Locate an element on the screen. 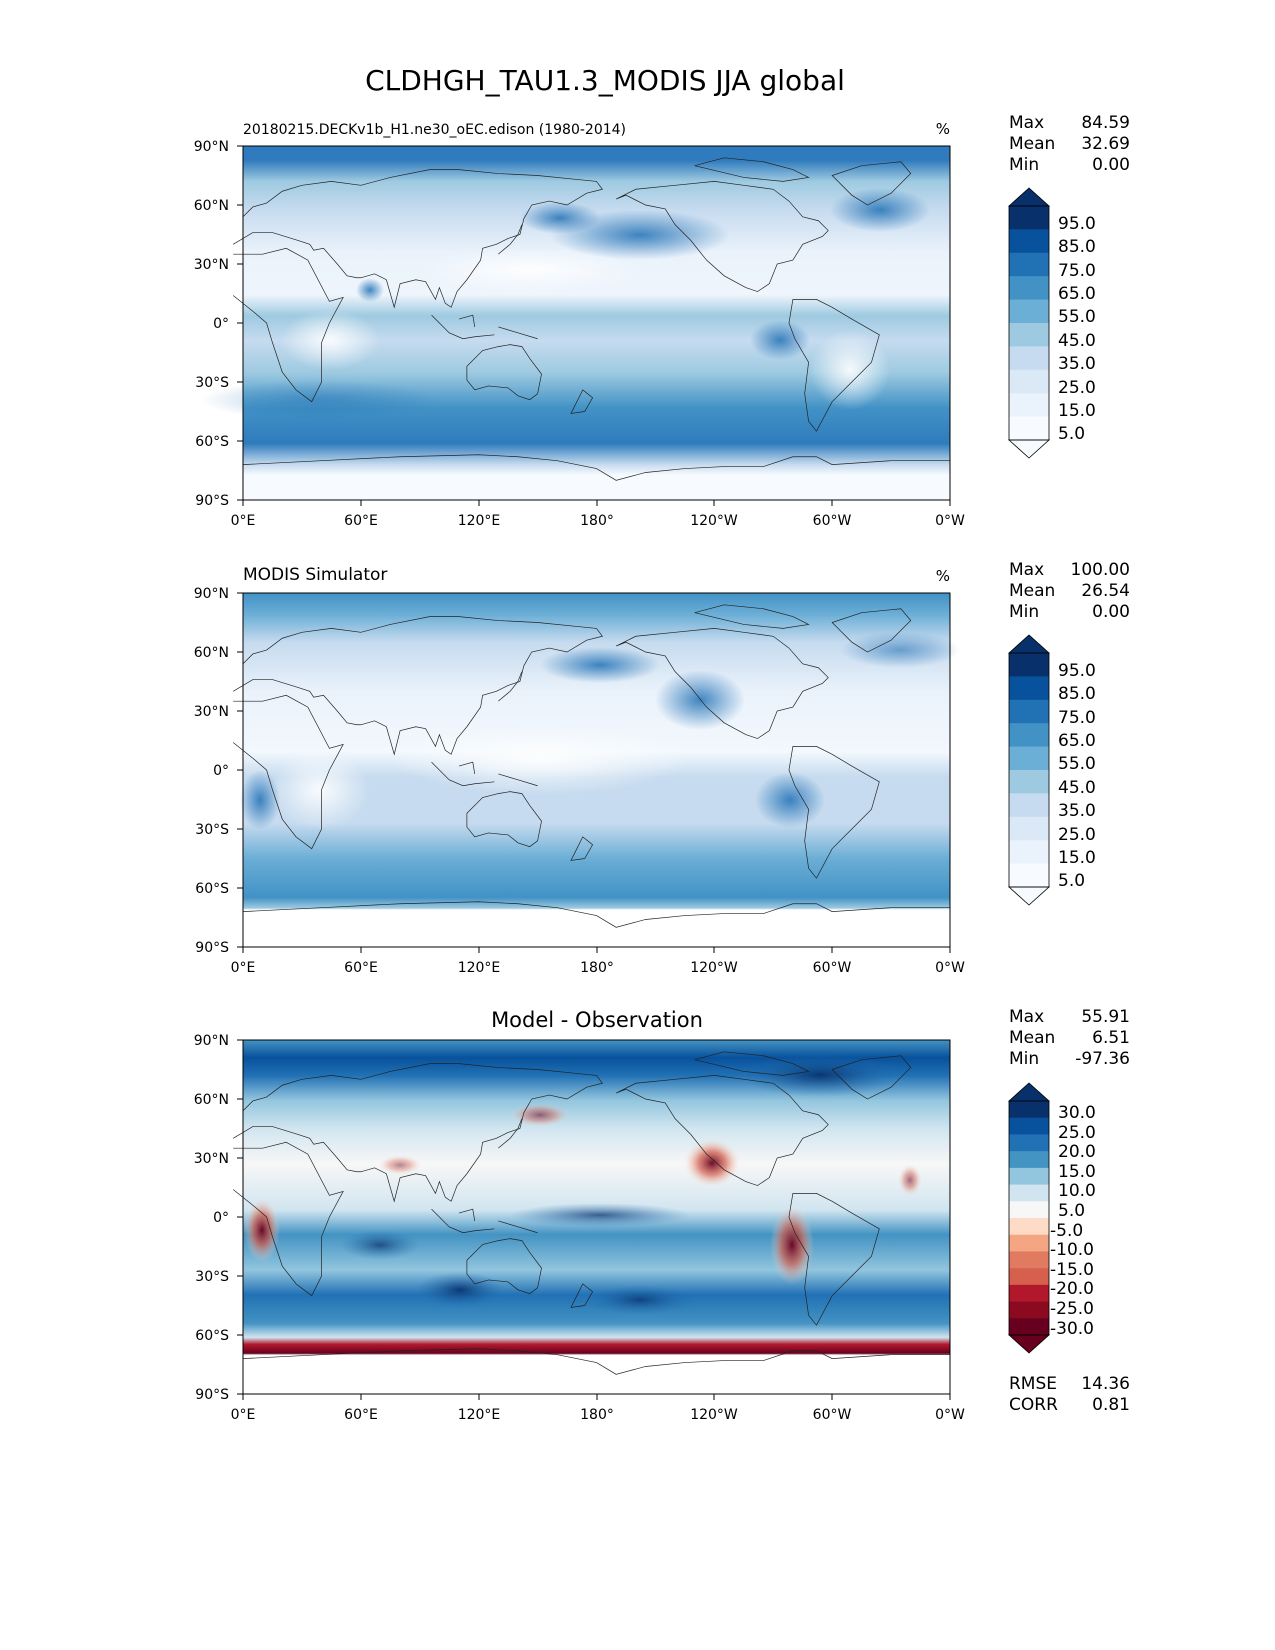 This screenshot has height=1650, width=1275. colorbar-tick-label: 30.0 is located at coordinates (1077, 1113).